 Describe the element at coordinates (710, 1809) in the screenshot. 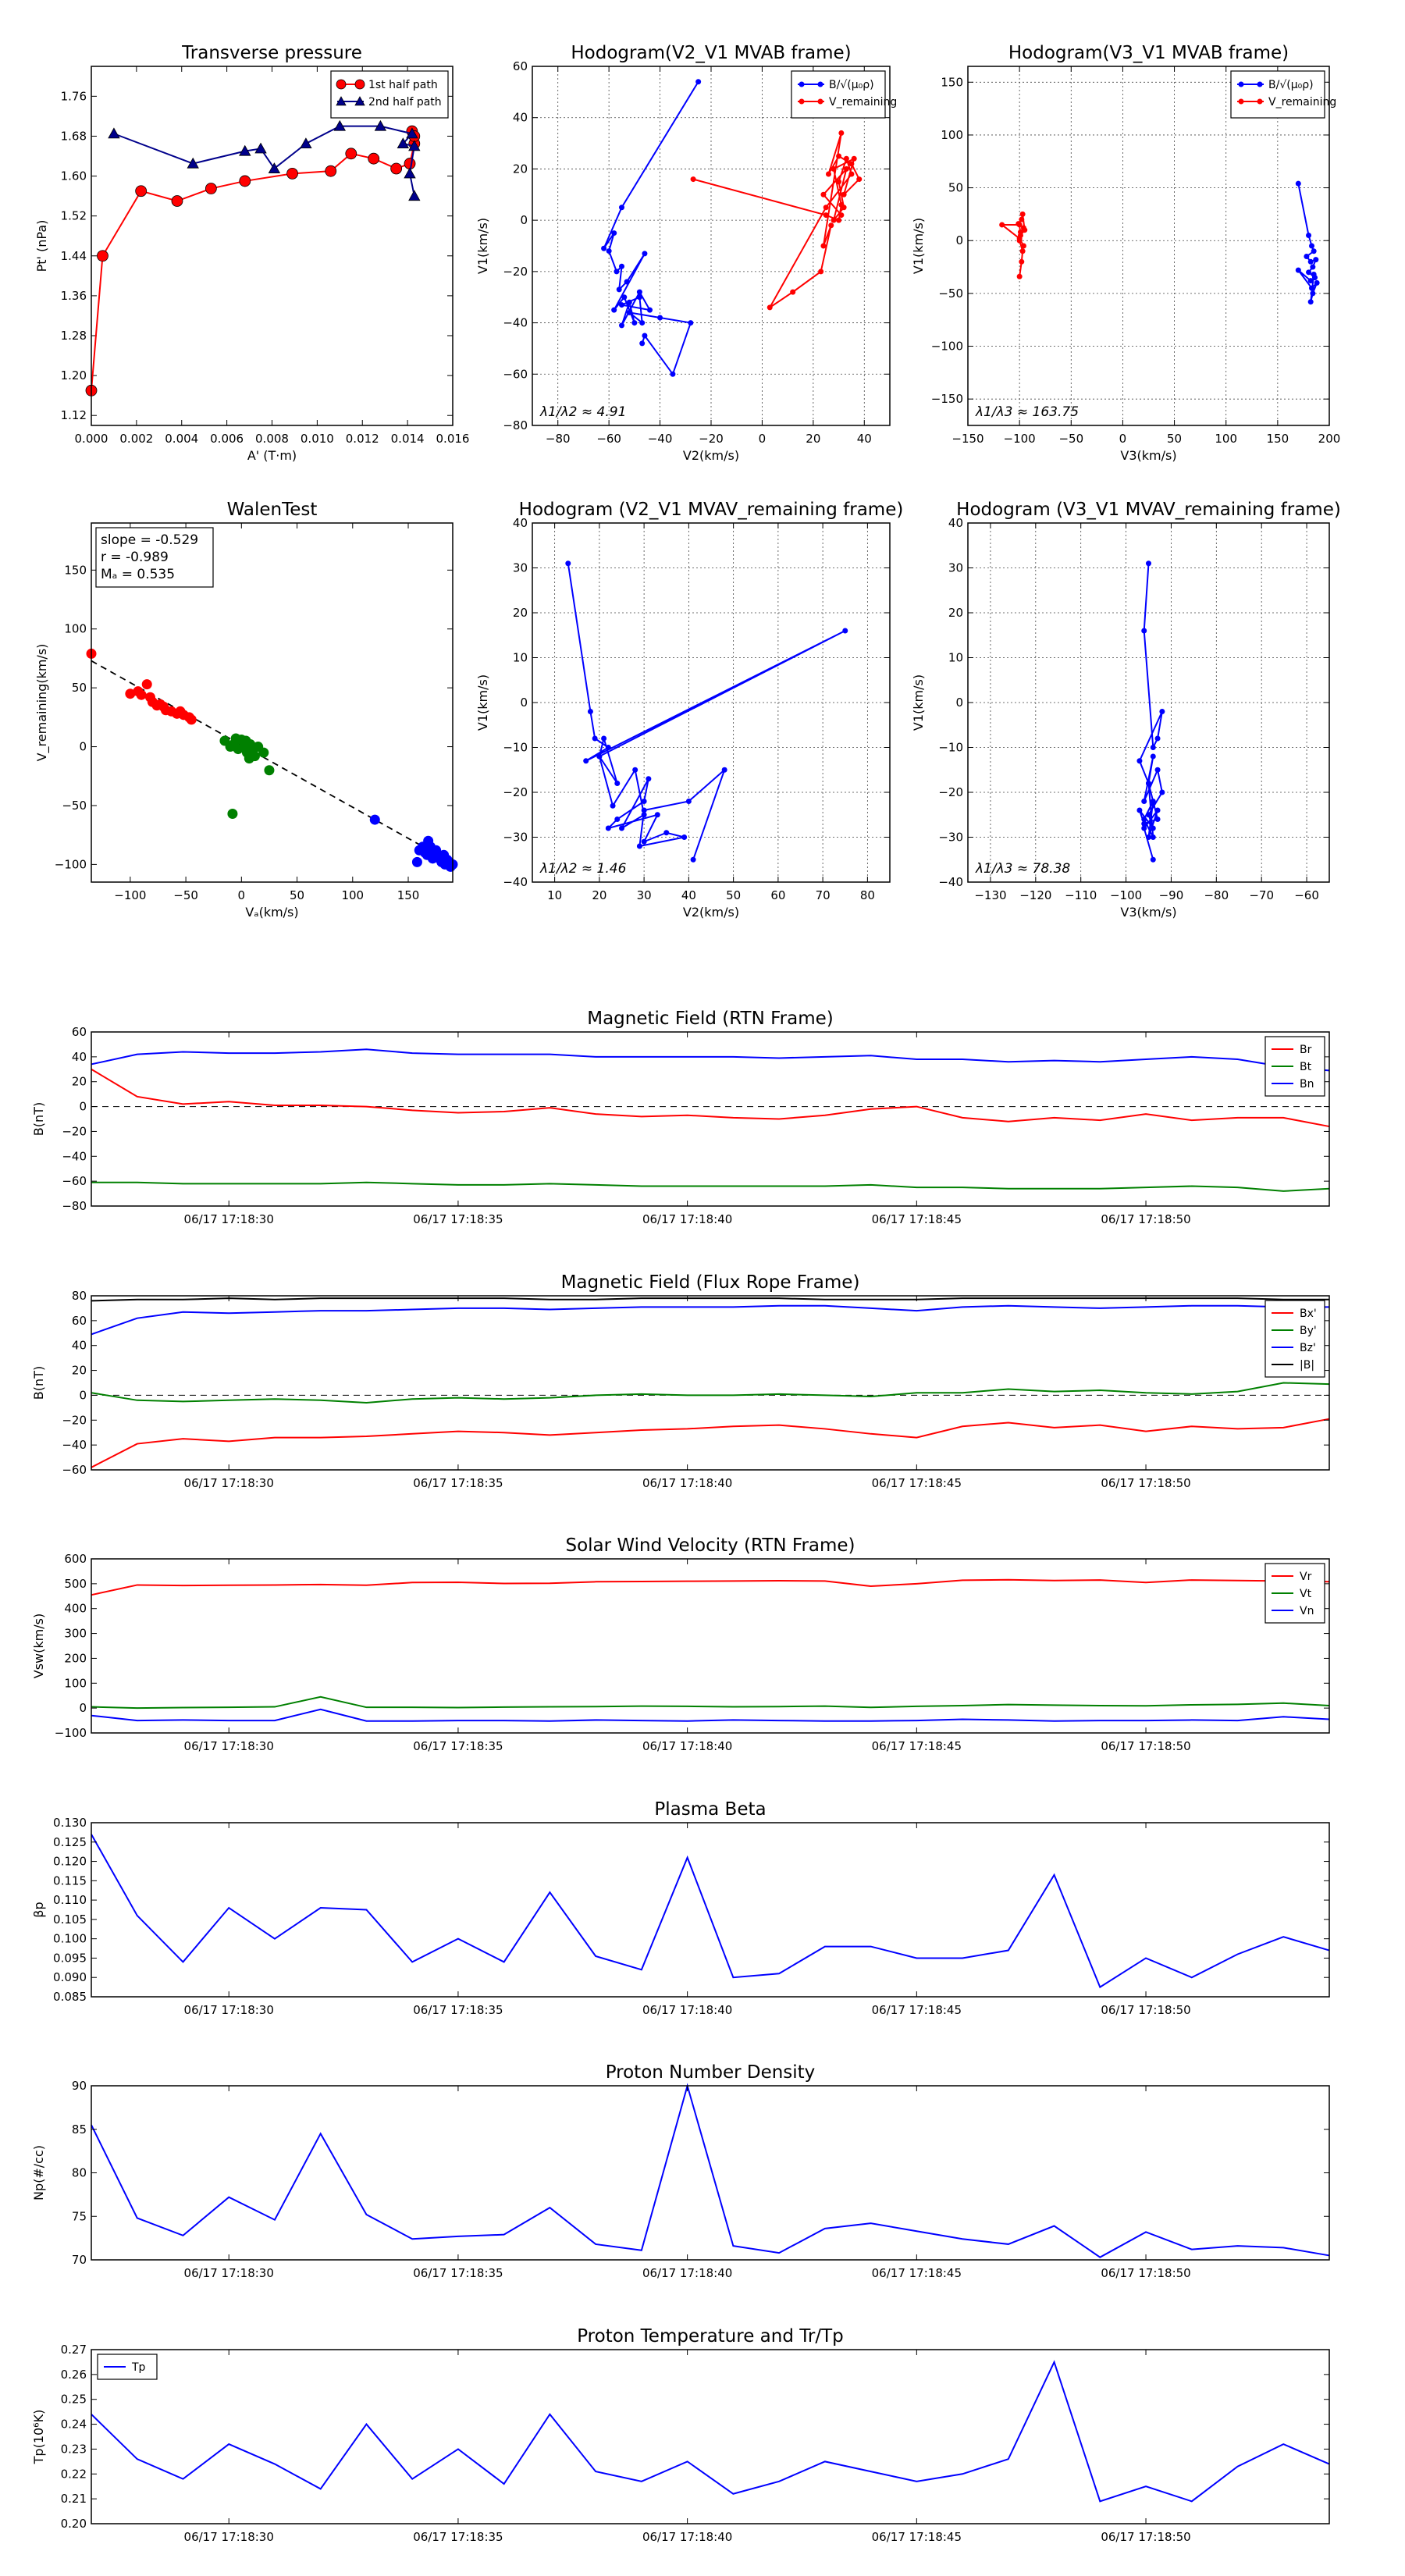

I see `chart-title: Plasma Beta` at that location.